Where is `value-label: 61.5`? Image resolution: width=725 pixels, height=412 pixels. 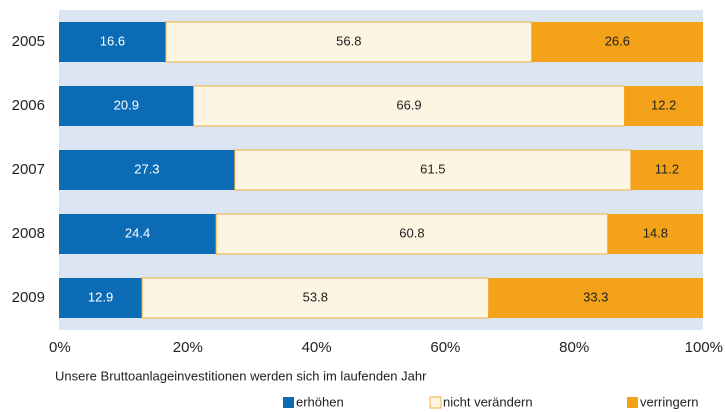
value-label: 61.5 is located at coordinates (432, 168).